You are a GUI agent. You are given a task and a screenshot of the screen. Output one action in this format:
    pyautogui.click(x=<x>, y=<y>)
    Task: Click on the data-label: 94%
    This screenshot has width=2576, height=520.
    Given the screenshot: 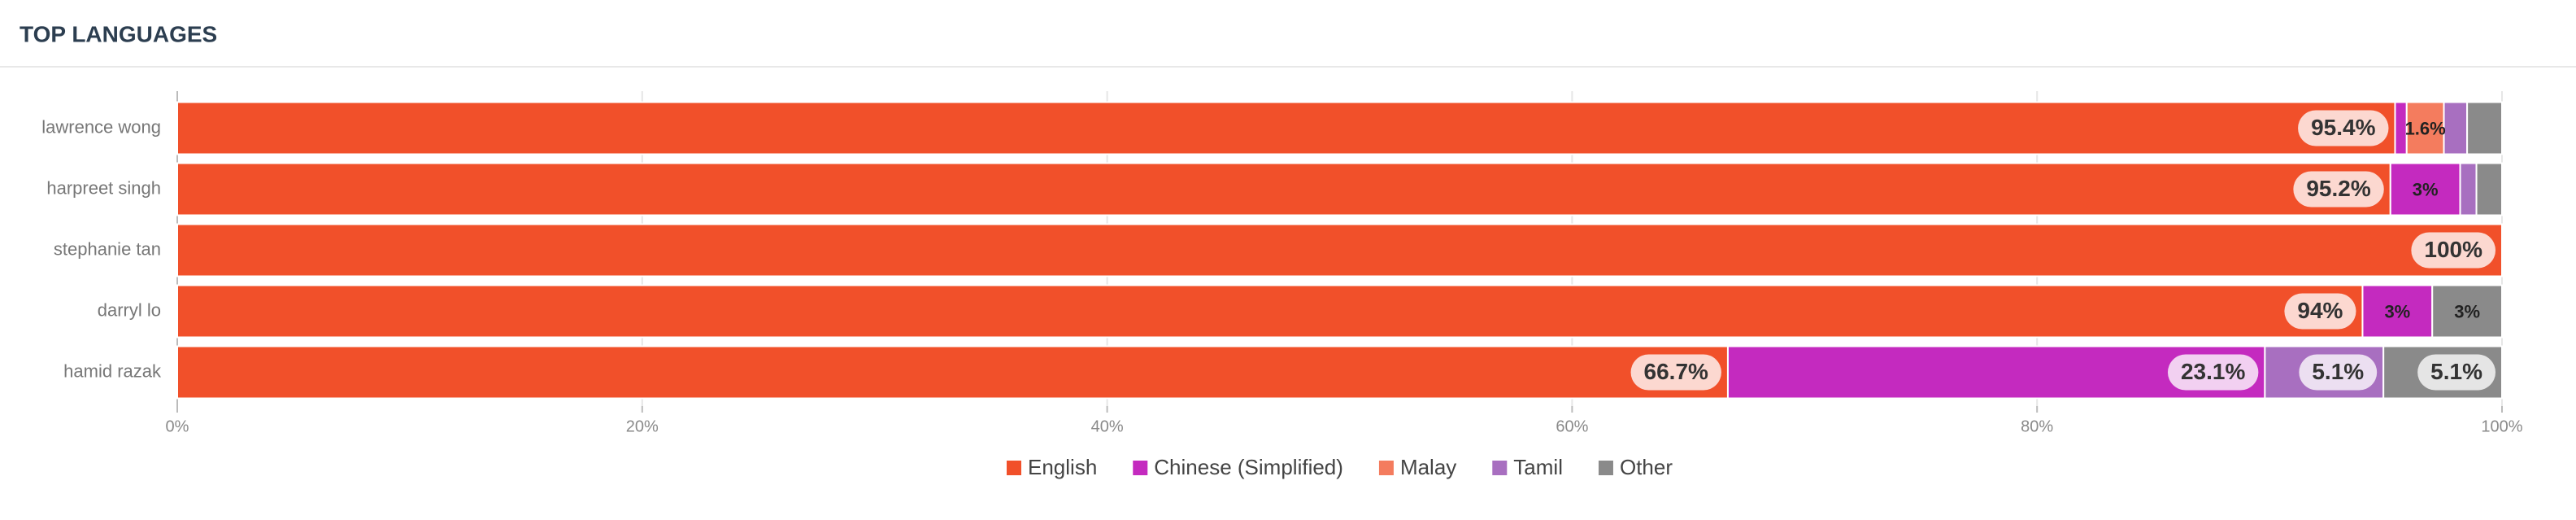 What is the action you would take?
    pyautogui.click(x=2320, y=310)
    